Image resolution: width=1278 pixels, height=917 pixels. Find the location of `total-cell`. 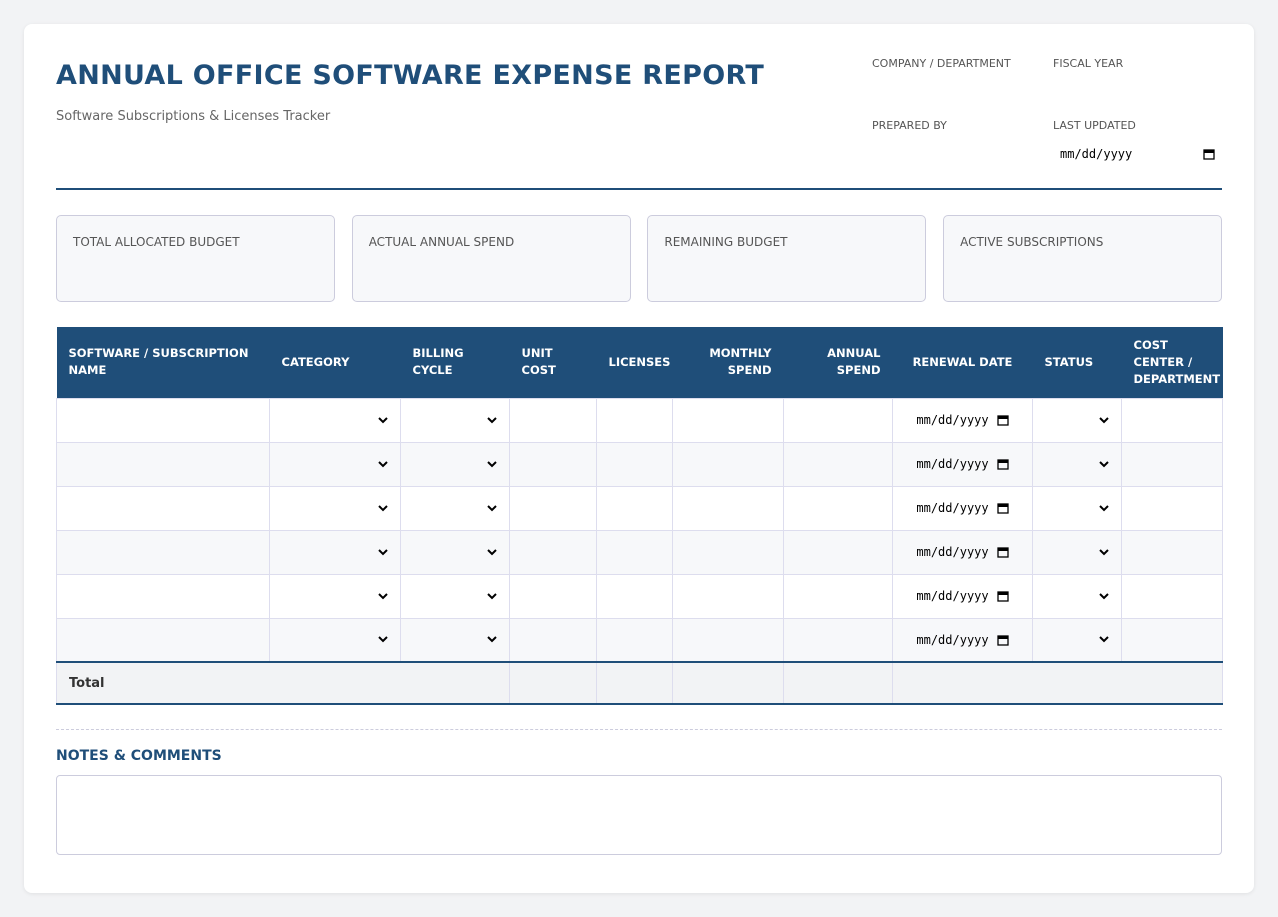

total-cell is located at coordinates (634, 683).